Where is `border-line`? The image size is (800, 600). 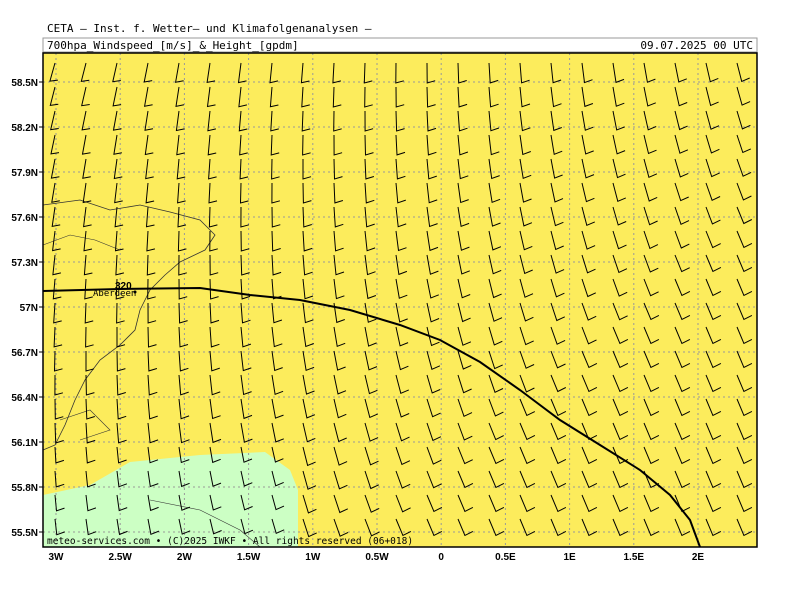
border-line is located at coordinates (151, 391).